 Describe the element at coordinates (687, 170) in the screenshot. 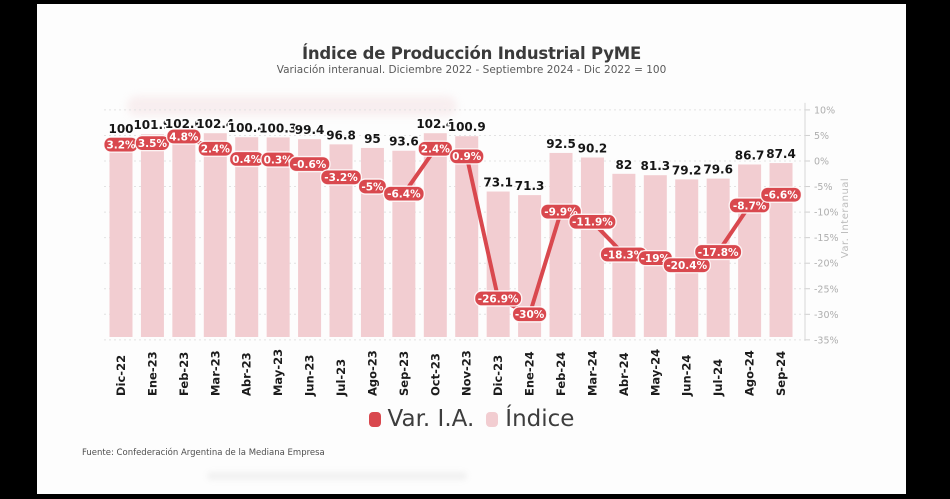

I see `bar-value-label: 79.2` at that location.